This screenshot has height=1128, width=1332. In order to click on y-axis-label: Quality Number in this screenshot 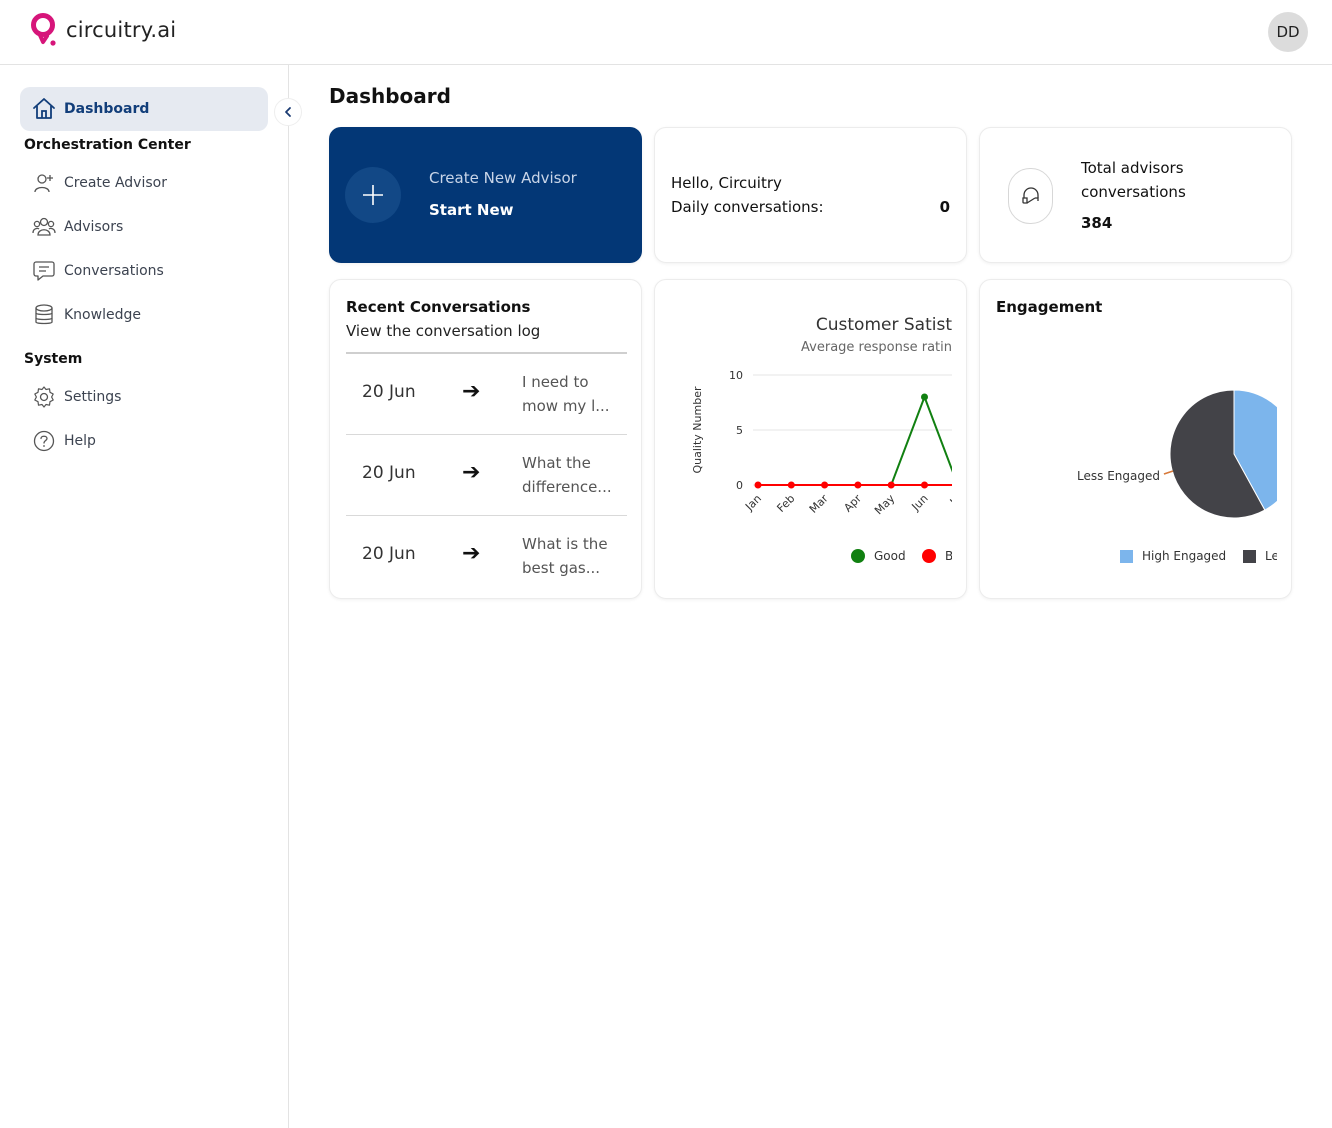, I will do `click(697, 429)`.